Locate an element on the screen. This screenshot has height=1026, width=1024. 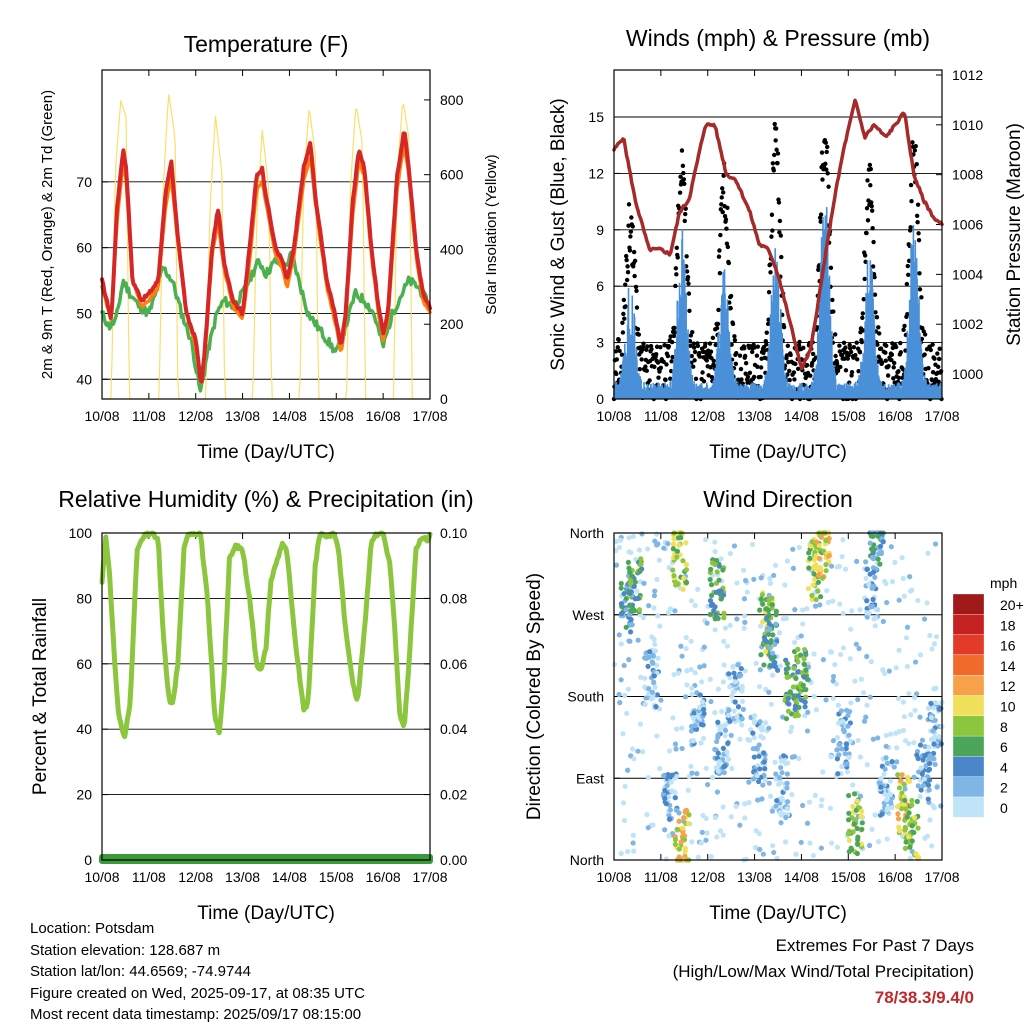
legend-swatch is located at coordinates (968, 705).